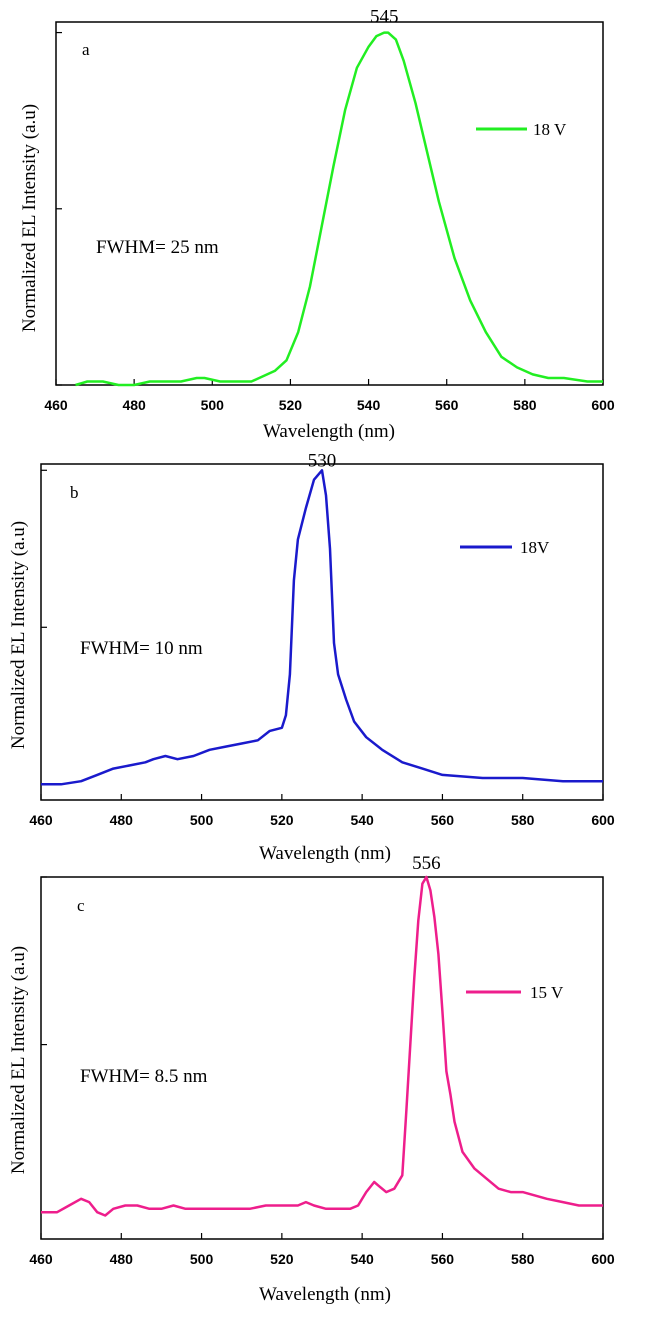 Image resolution: width=648 pixels, height=1327 pixels. Describe the element at coordinates (81, 905) in the screenshot. I see `panel-label: c` at that location.